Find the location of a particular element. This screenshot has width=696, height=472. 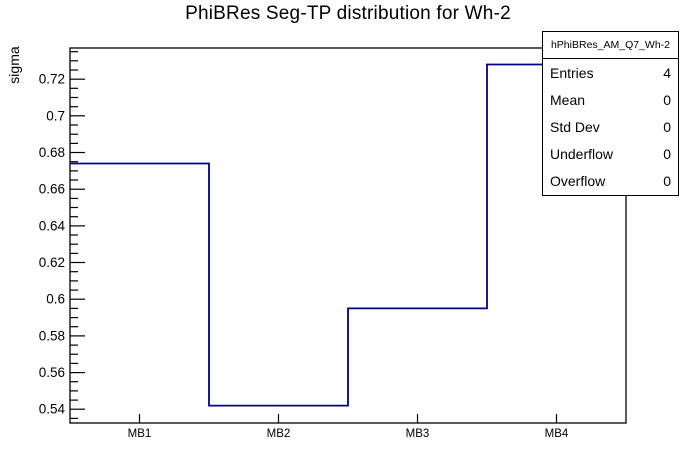

stats-row-entries: Entries 4 is located at coordinates (610, 72).